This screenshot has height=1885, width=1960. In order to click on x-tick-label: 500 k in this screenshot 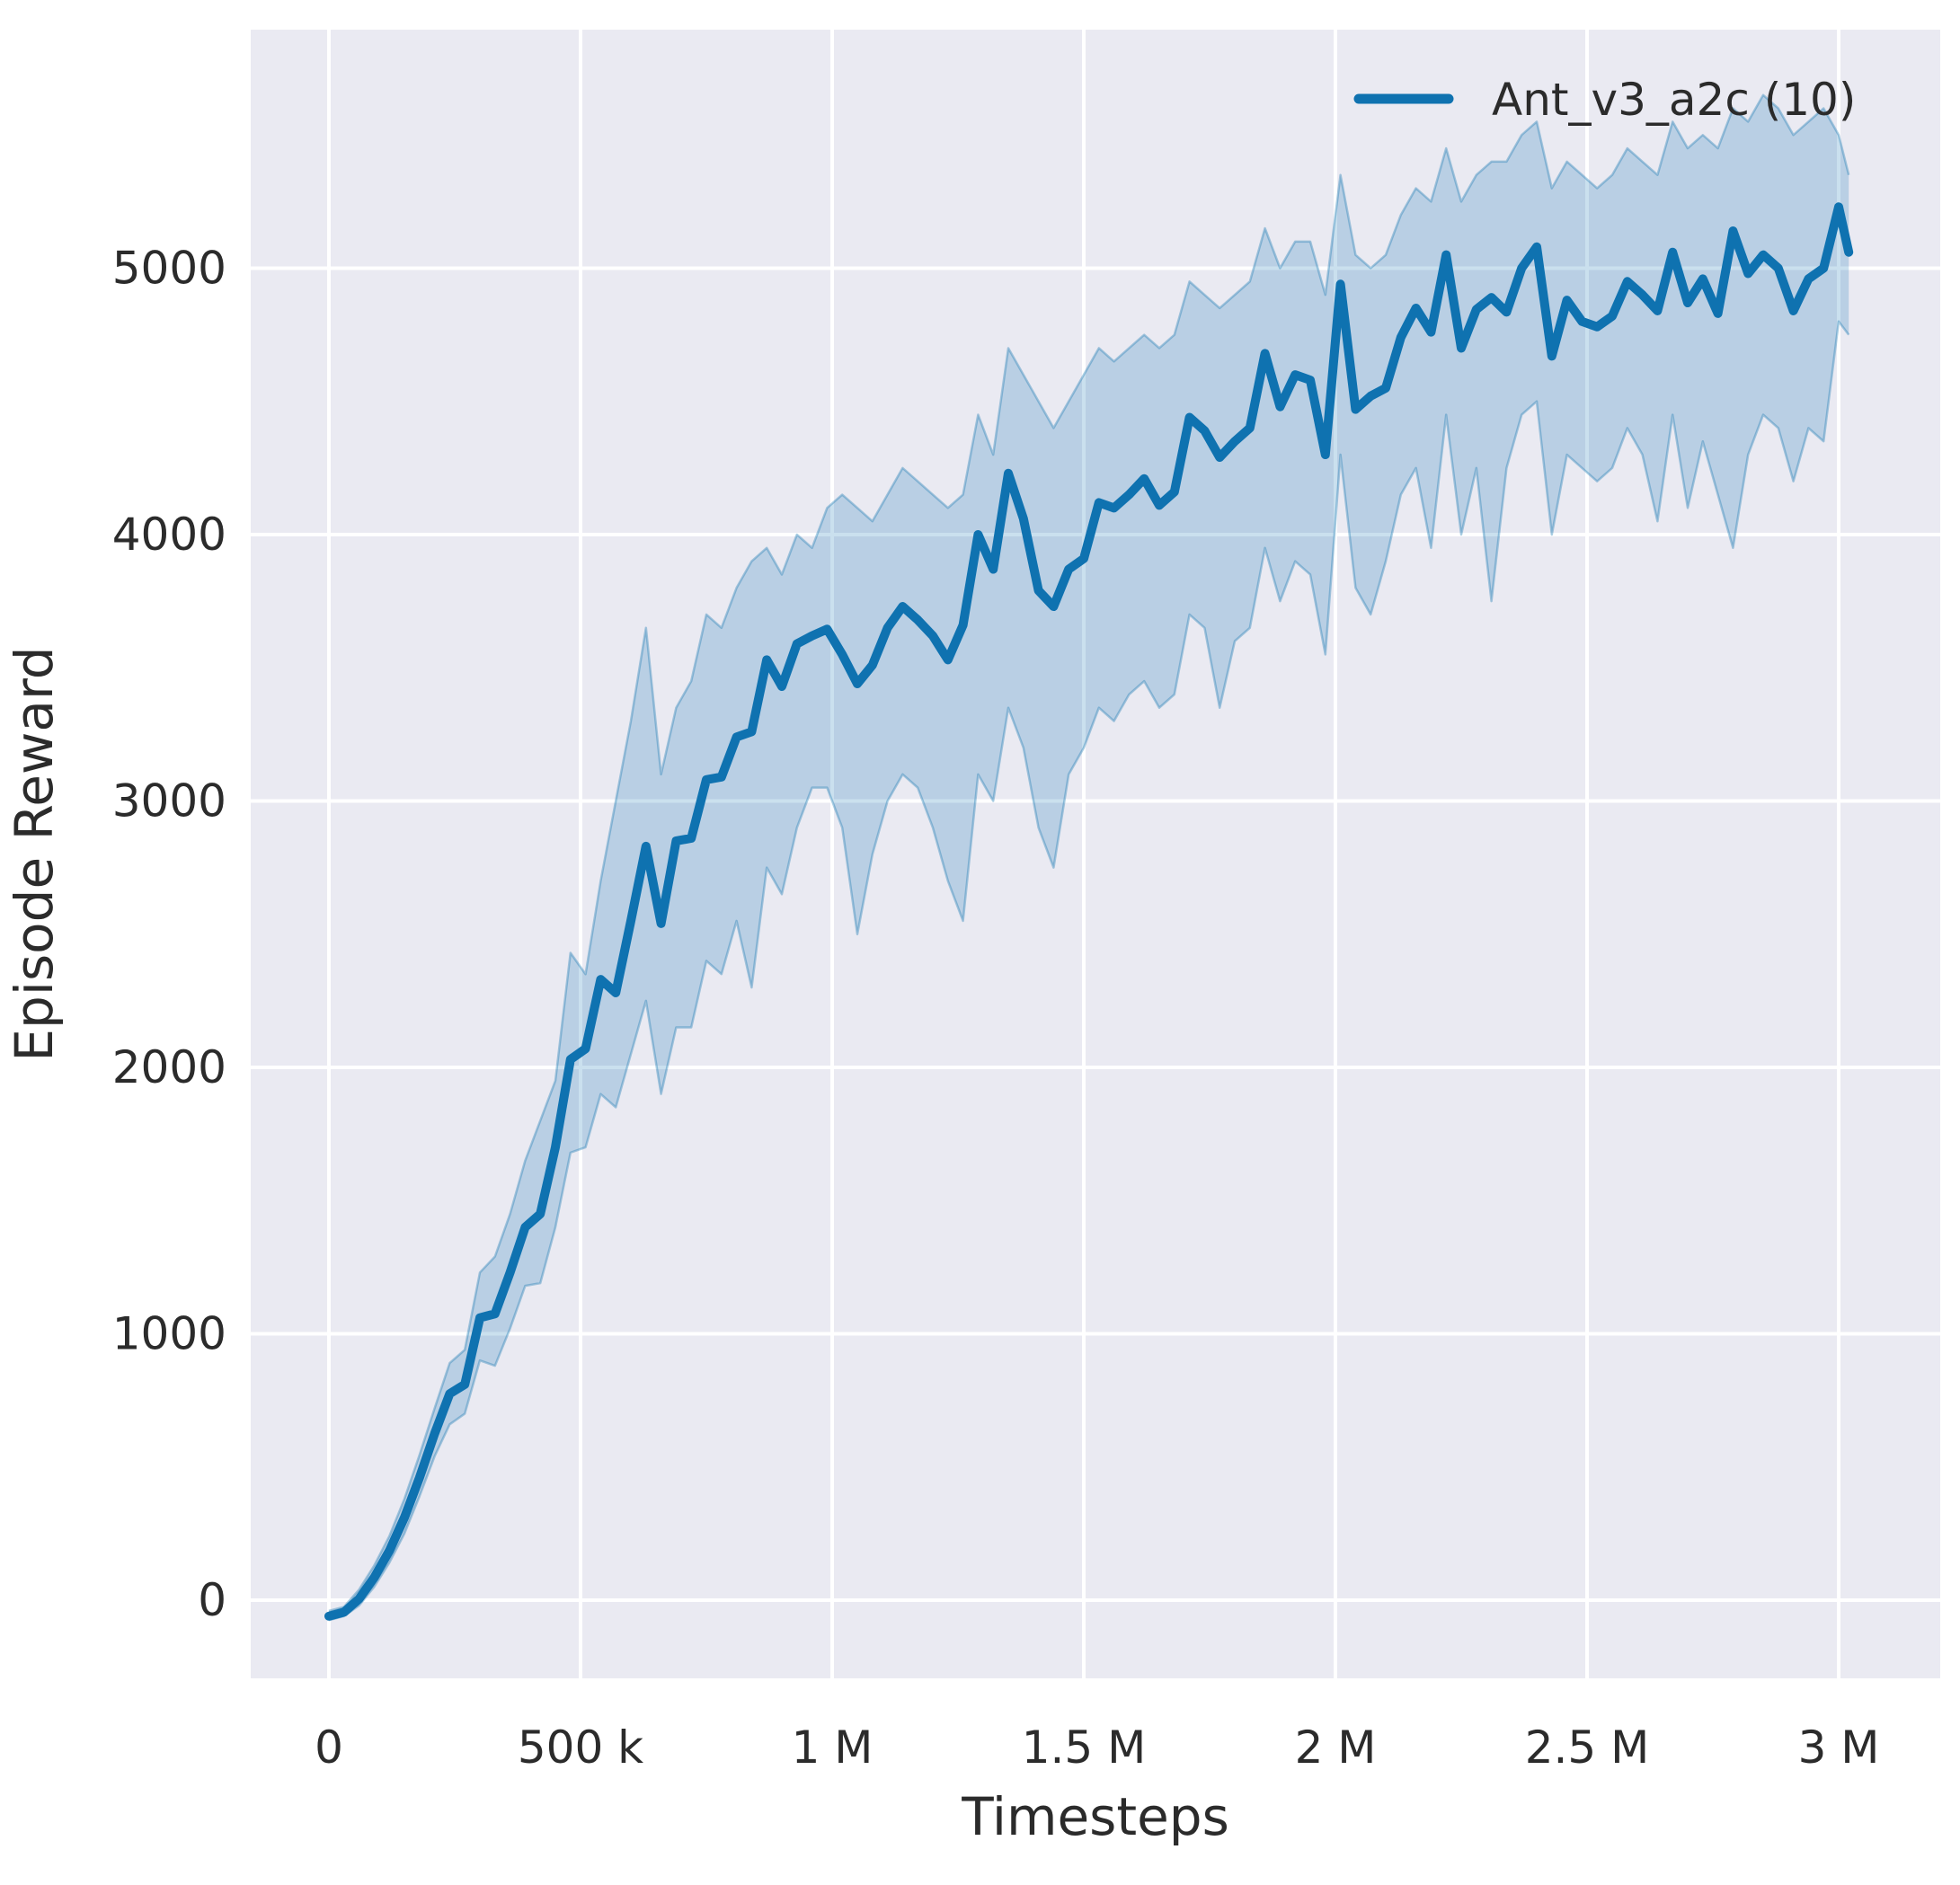, I will do `click(580, 1747)`.